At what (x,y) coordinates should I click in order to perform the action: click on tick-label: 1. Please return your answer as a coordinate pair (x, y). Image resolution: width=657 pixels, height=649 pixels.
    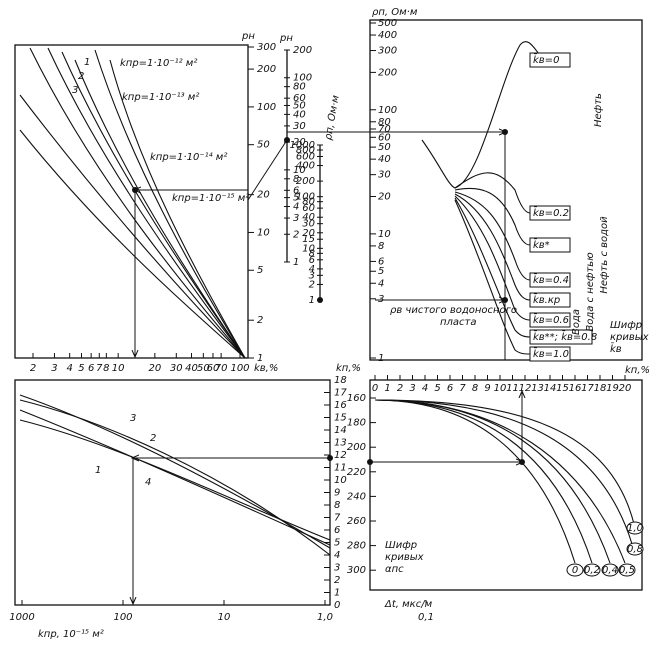
    Looking at the image, I should click on (296, 262).